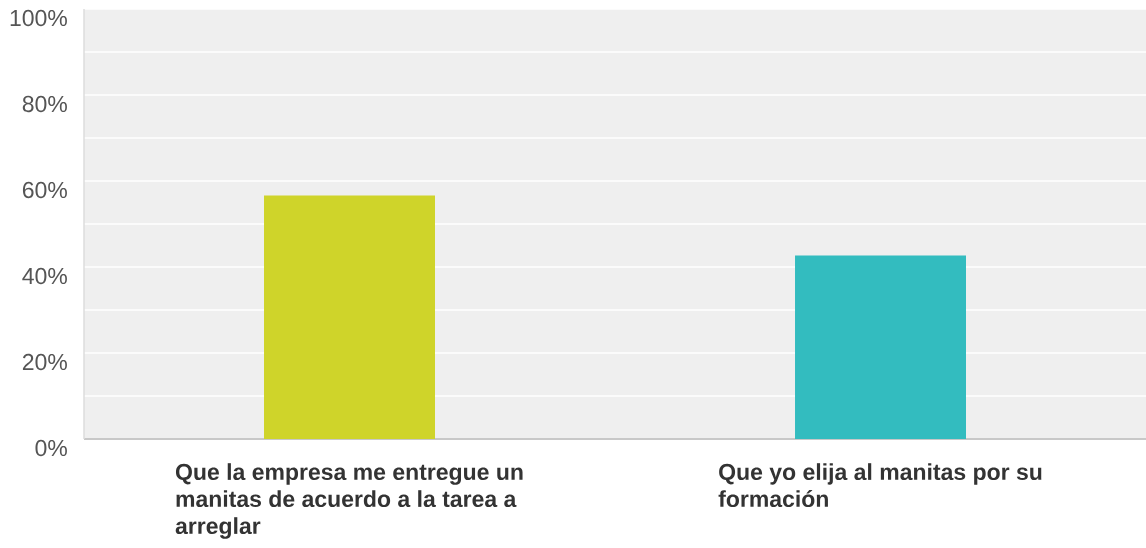  Describe the element at coordinates (44, 104) in the screenshot. I see `y-tick-label: 80%` at that location.